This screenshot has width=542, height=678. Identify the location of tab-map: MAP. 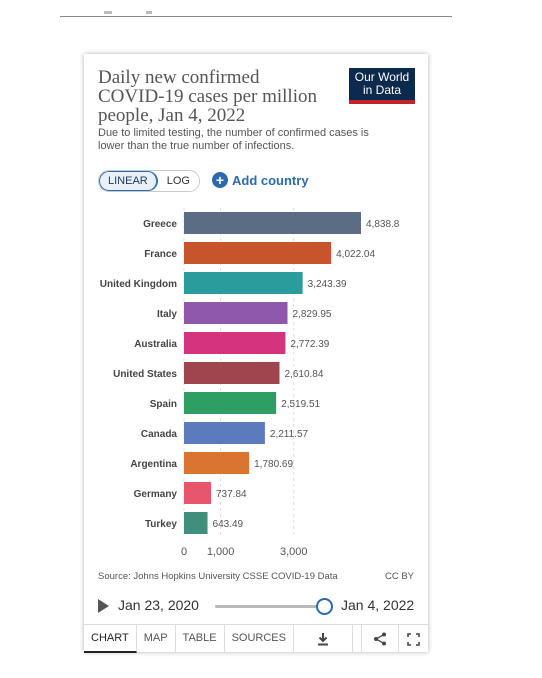
(156, 639).